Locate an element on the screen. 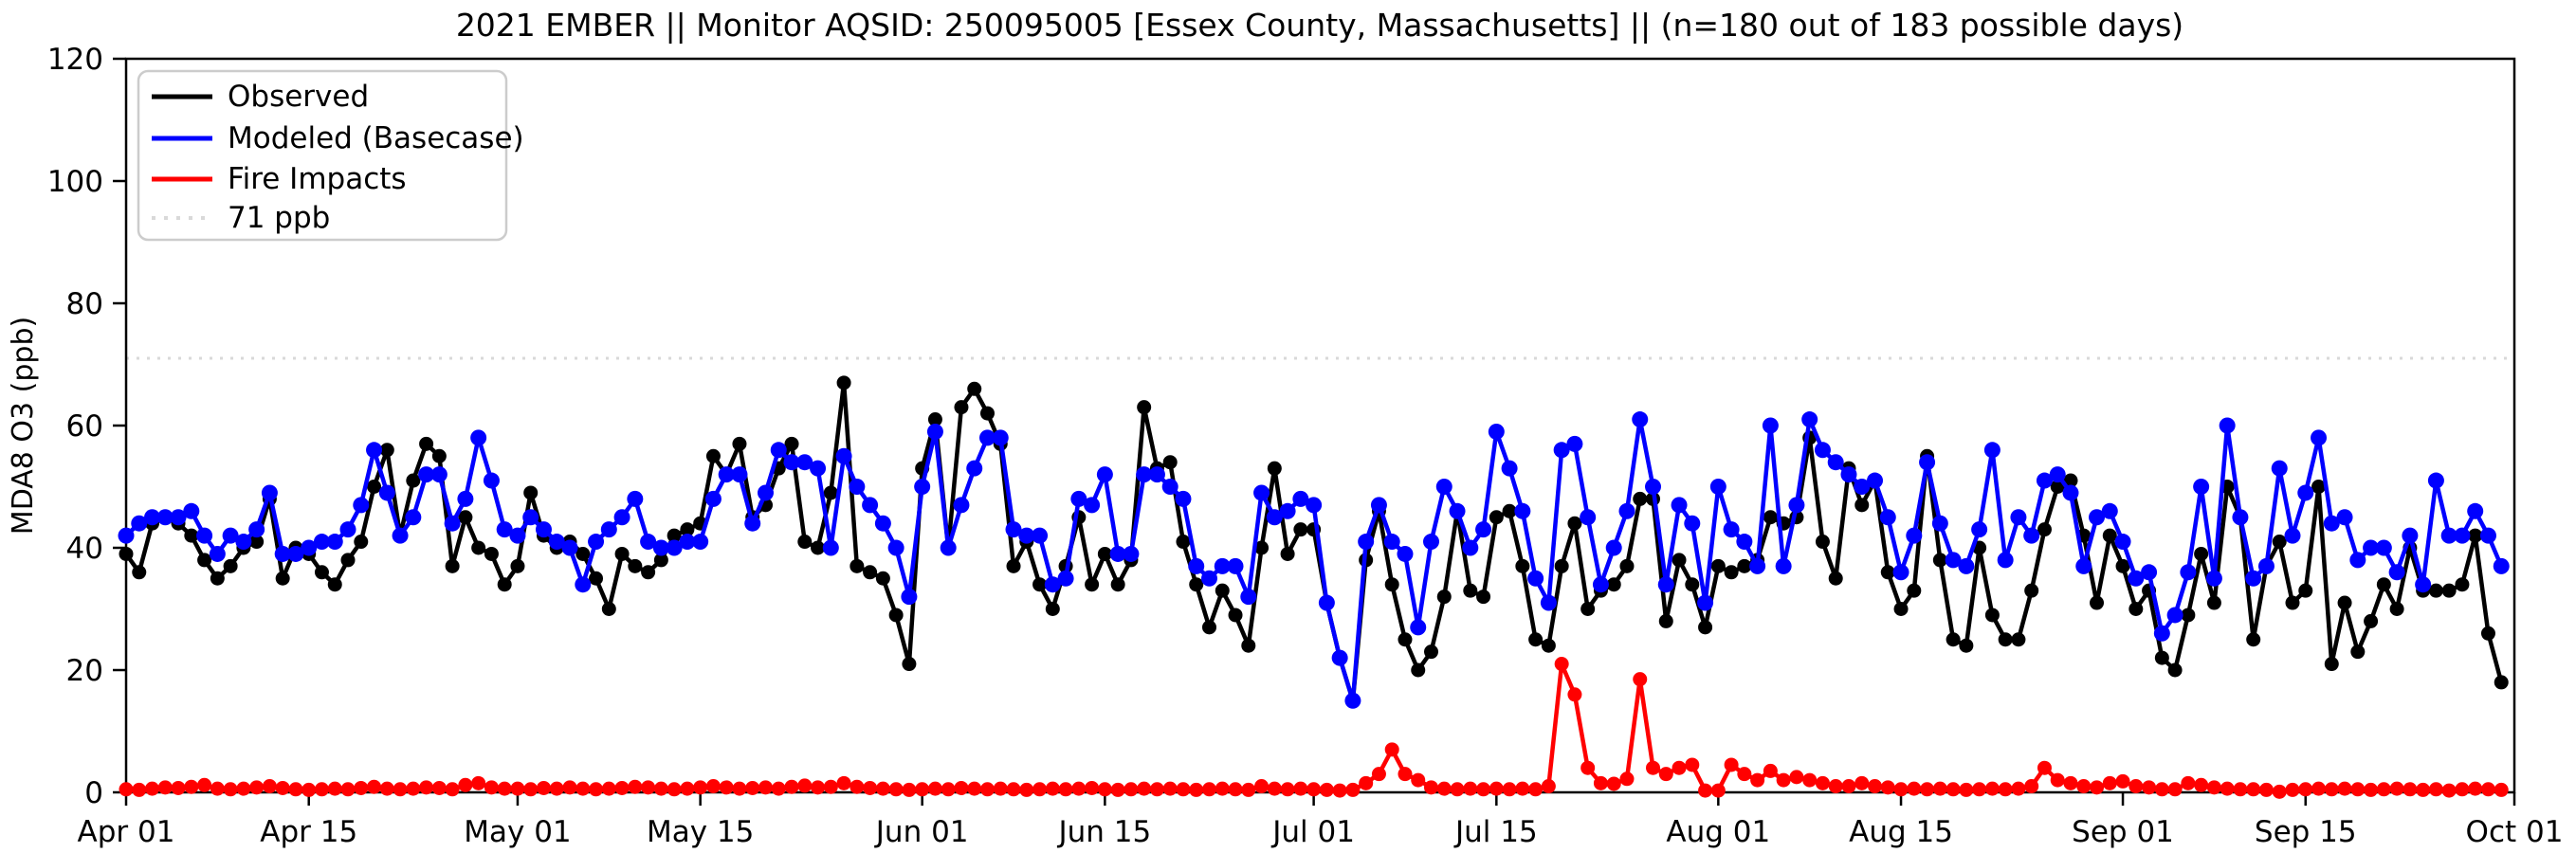  y-tick-label: 40 is located at coordinates (84, 549).